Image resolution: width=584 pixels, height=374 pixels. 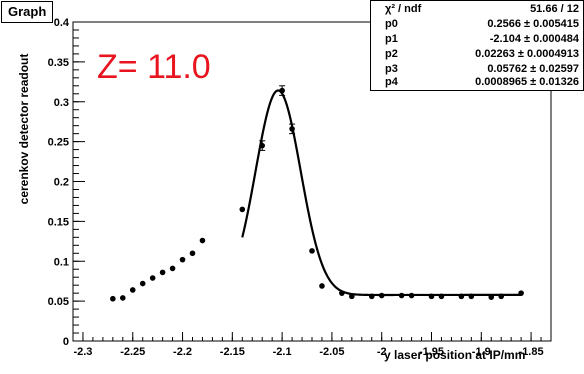 What do you see at coordinates (527, 82) in the screenshot?
I see `stats-param-value: 0.0008965 ± 0.01326` at bounding box center [527, 82].